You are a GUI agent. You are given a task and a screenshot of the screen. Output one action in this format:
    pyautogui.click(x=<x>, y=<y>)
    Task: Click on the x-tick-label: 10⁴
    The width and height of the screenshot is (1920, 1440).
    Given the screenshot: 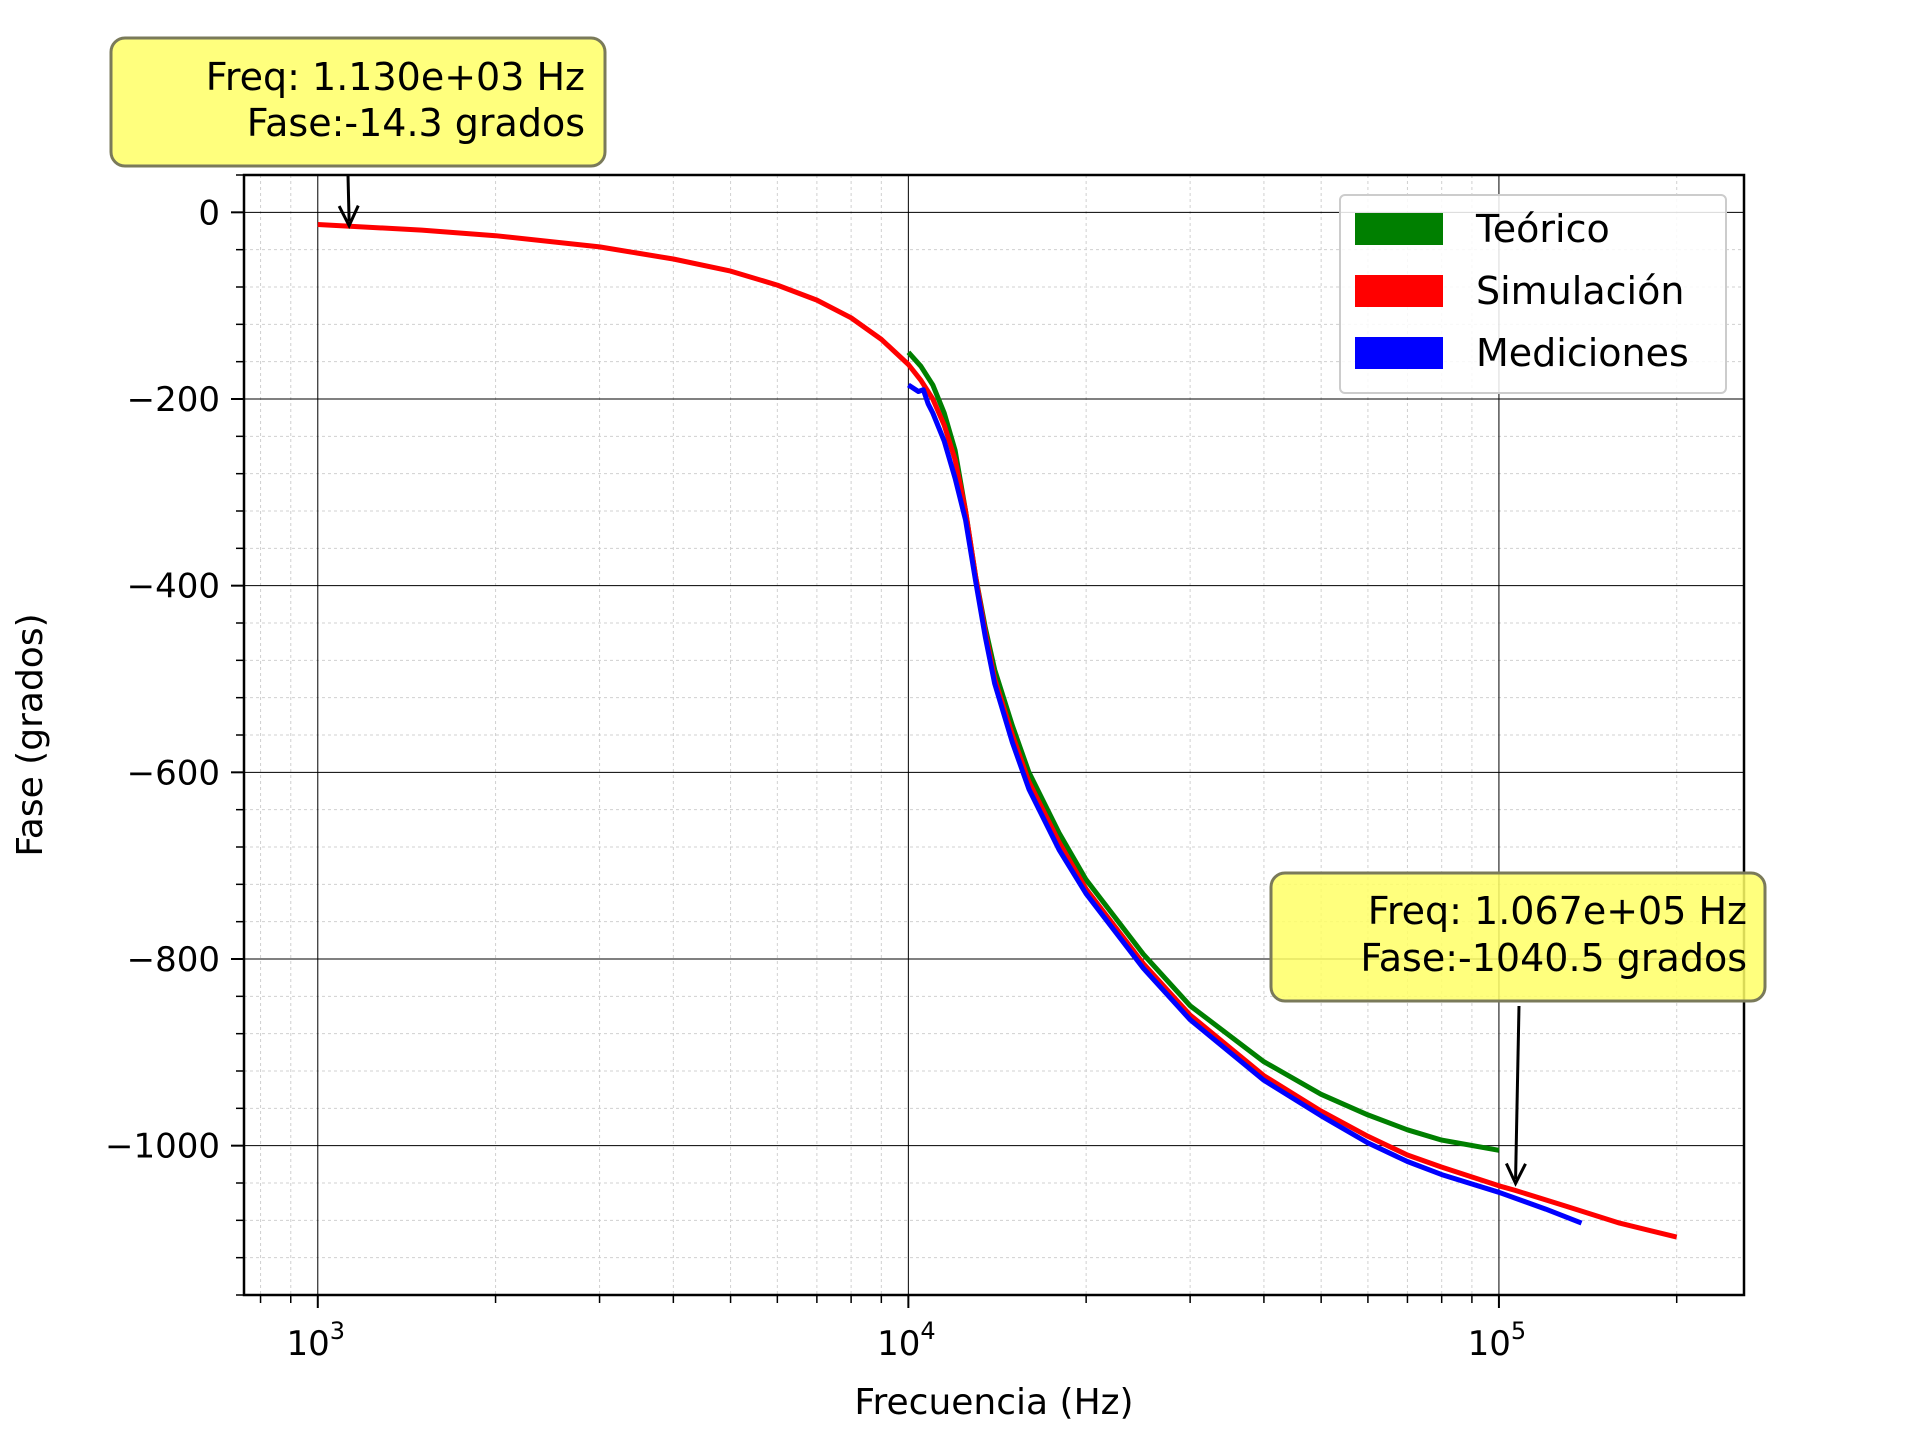 What is the action you would take?
    pyautogui.click(x=906, y=1340)
    